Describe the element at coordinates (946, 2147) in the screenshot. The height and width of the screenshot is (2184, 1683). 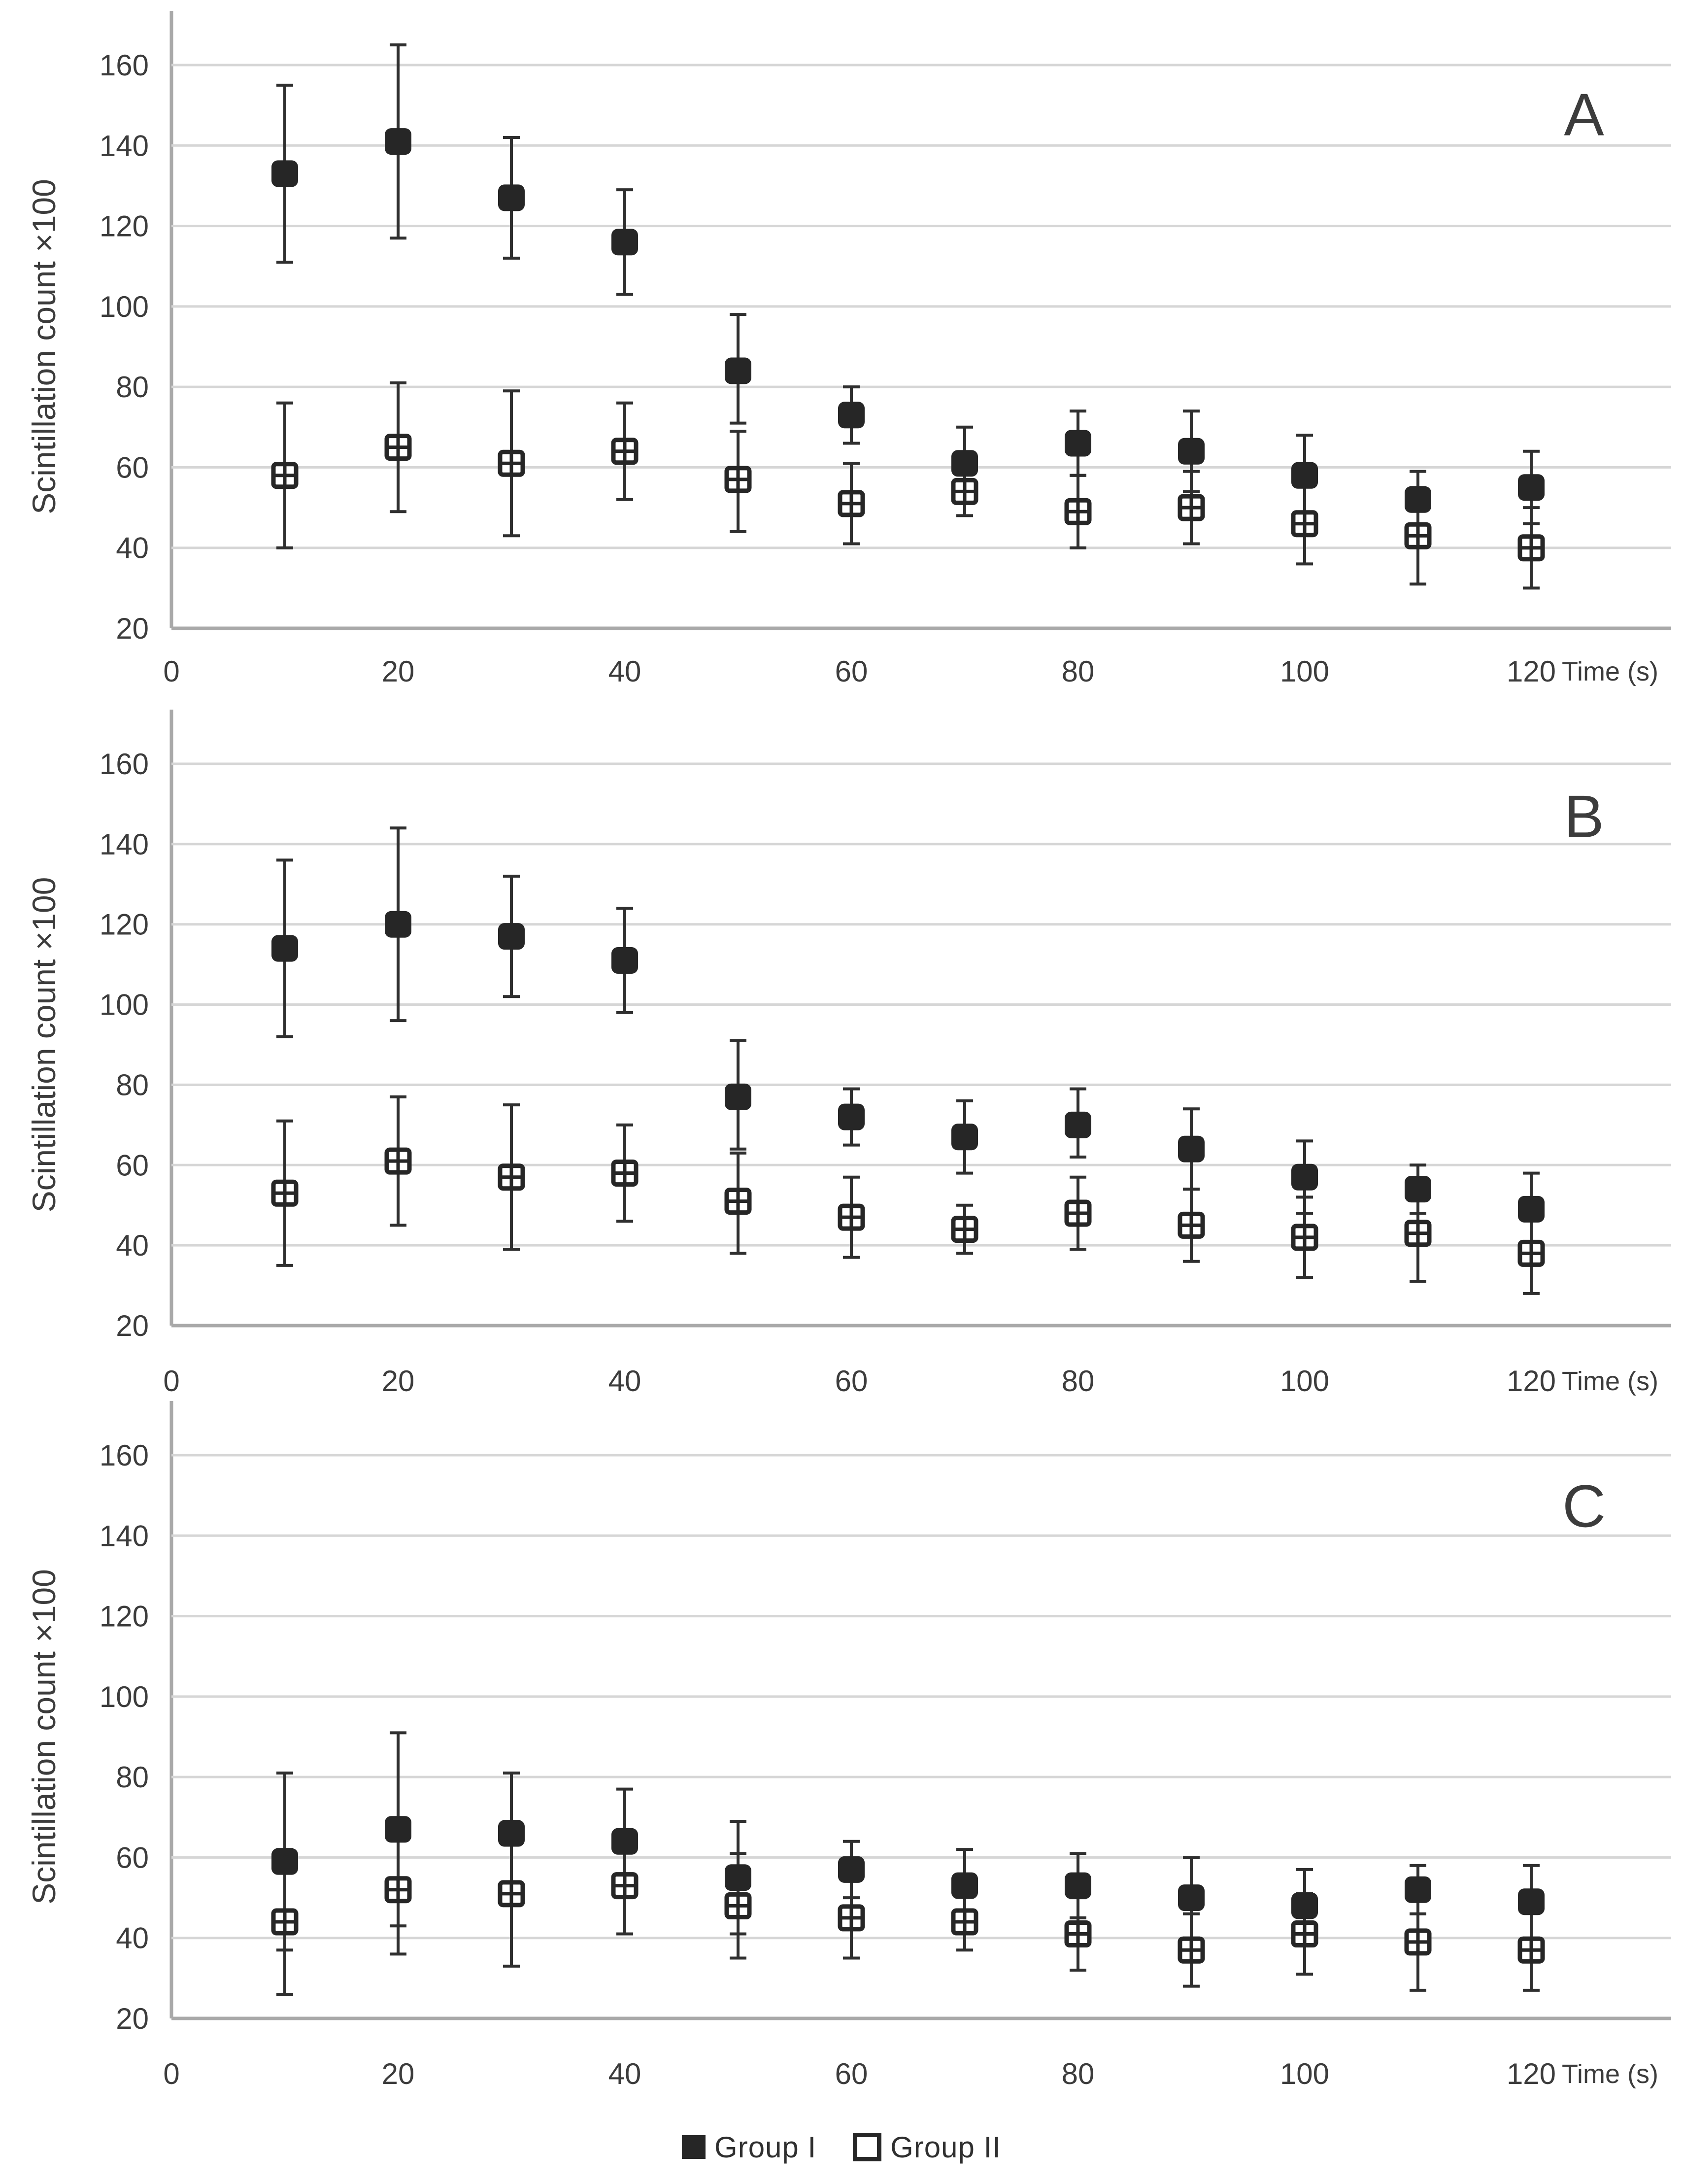
I see `legend-label-group-2: Group II` at that location.